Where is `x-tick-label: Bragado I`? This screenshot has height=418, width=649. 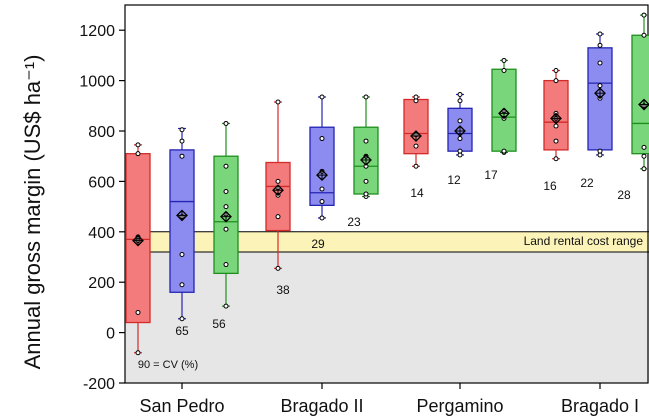 x-tick-label: Bragado I is located at coordinates (600, 406).